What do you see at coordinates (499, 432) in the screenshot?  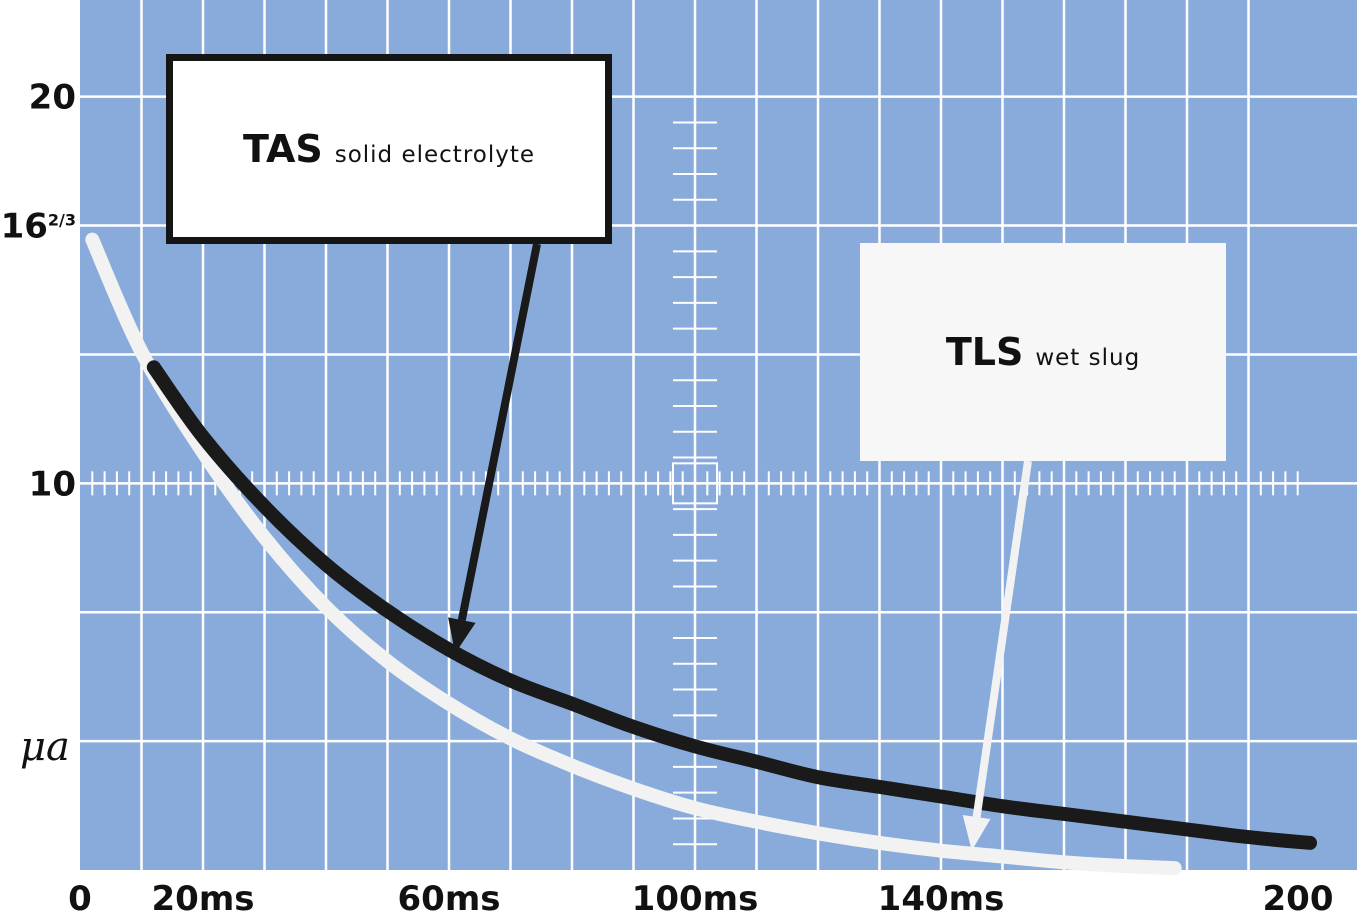 I see `tas-callout-arrow` at bounding box center [499, 432].